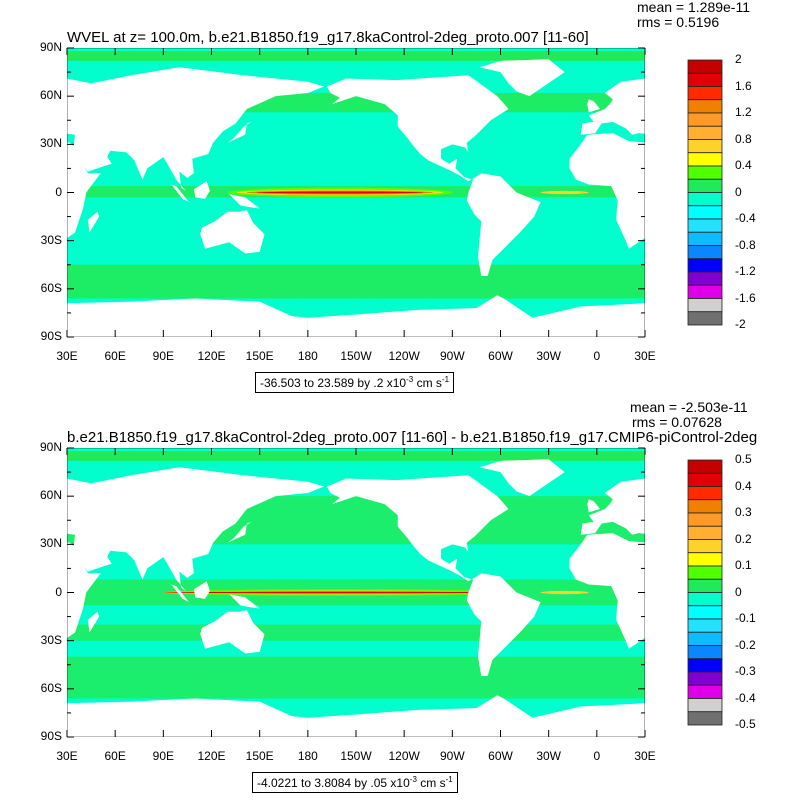 This screenshot has width=800, height=800. I want to click on colorbar-label: -1.6, so click(745, 297).